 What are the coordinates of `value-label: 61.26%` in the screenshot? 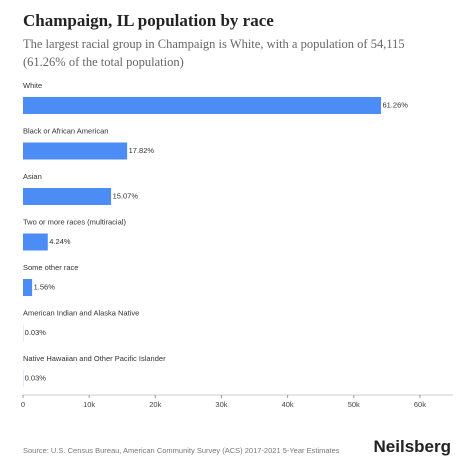 It's located at (395, 104).